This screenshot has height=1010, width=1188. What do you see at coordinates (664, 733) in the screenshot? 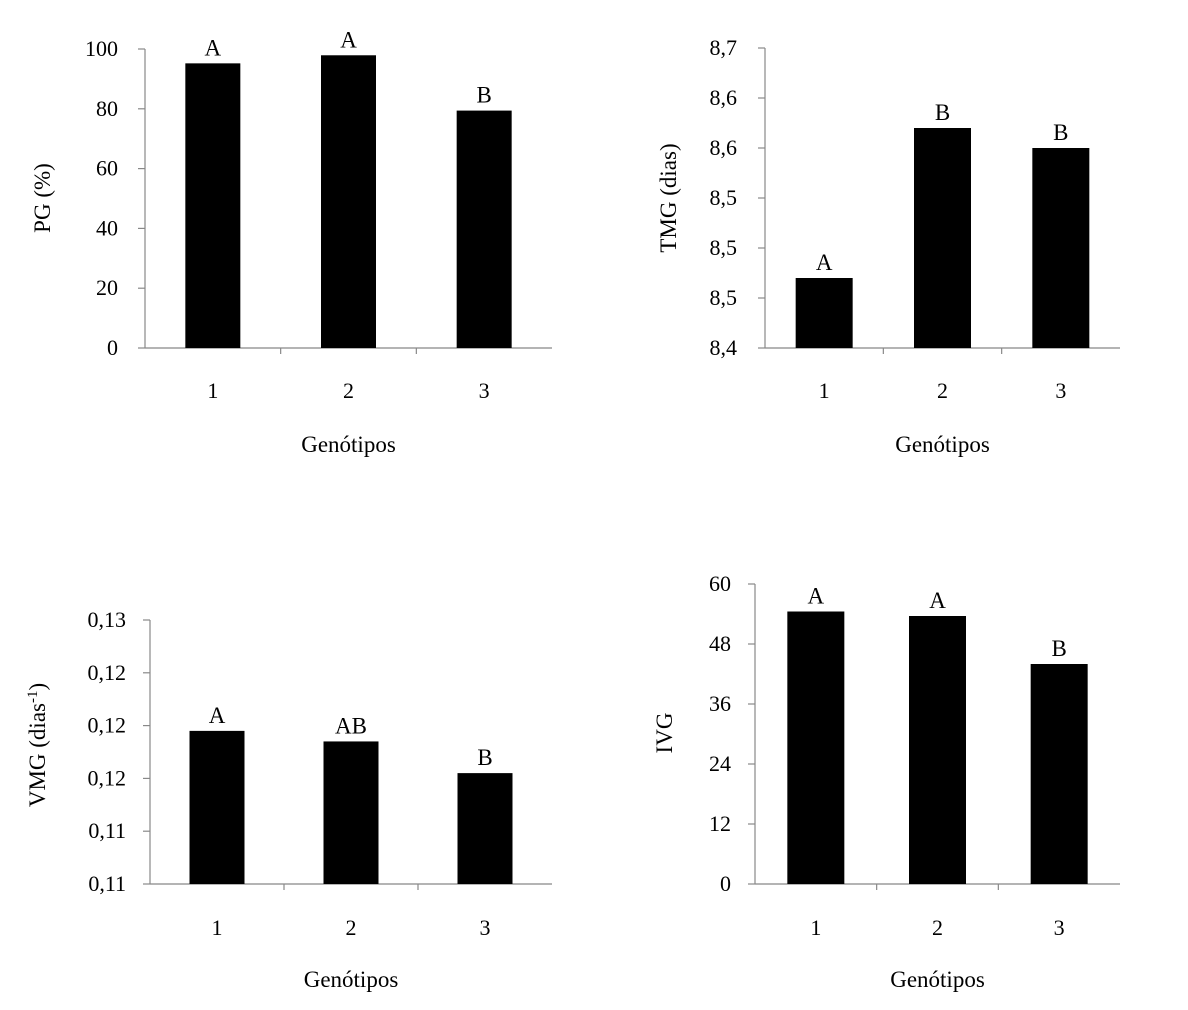
I see `y-axis-title: IVG` at bounding box center [664, 733].